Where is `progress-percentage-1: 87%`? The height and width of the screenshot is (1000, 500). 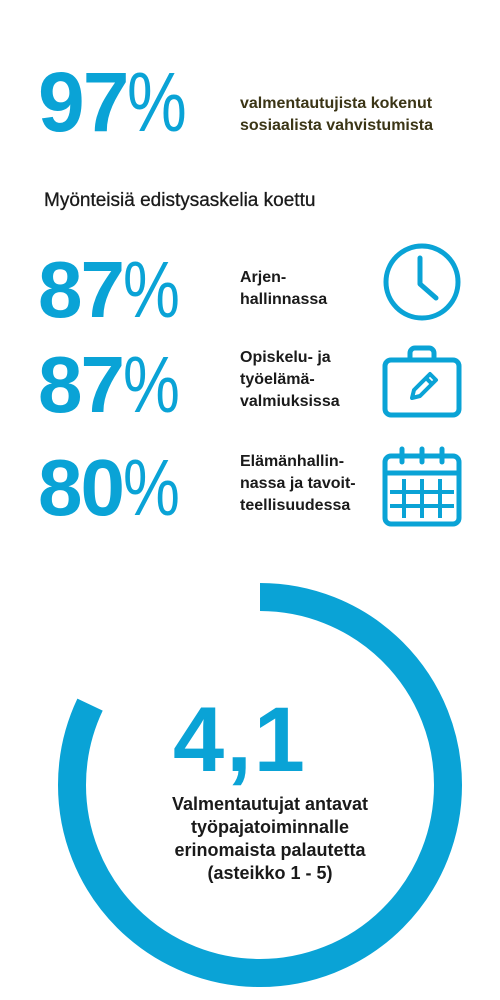 progress-percentage-1: 87% is located at coordinates (115, 290).